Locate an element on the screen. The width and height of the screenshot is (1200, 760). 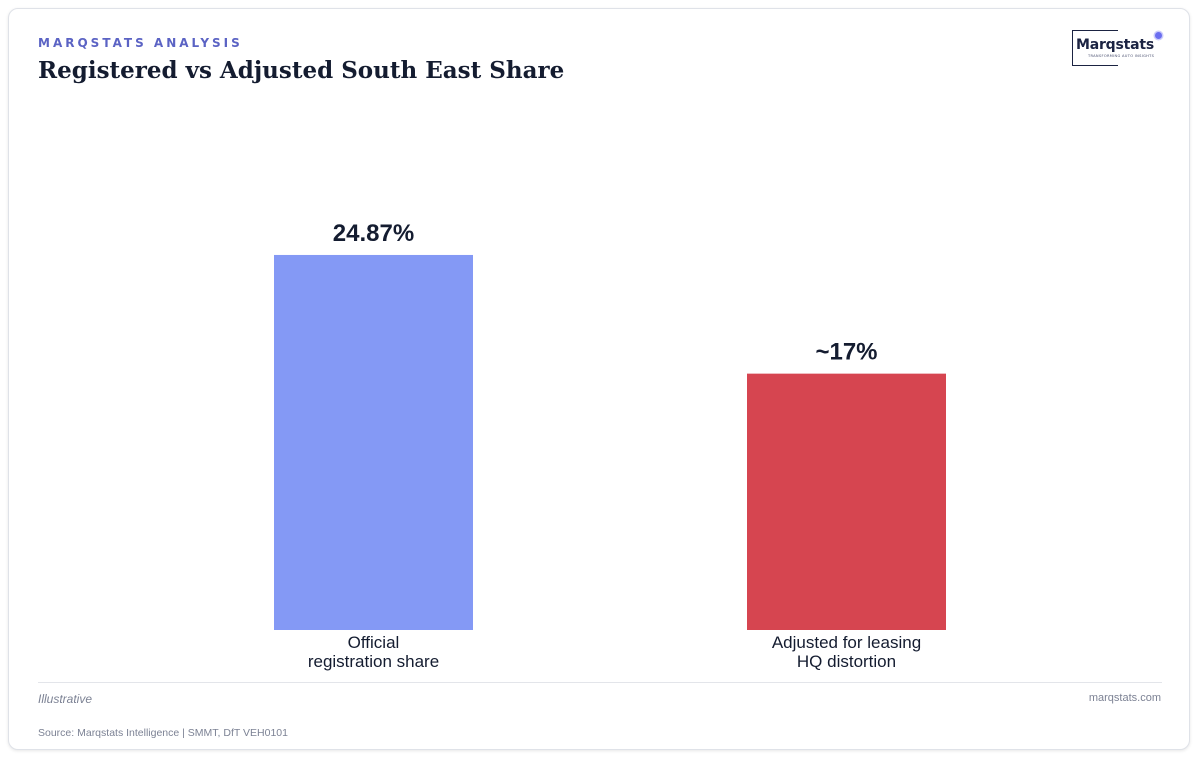
logo-wordmark: Marqstats is located at coordinates (1115, 45).